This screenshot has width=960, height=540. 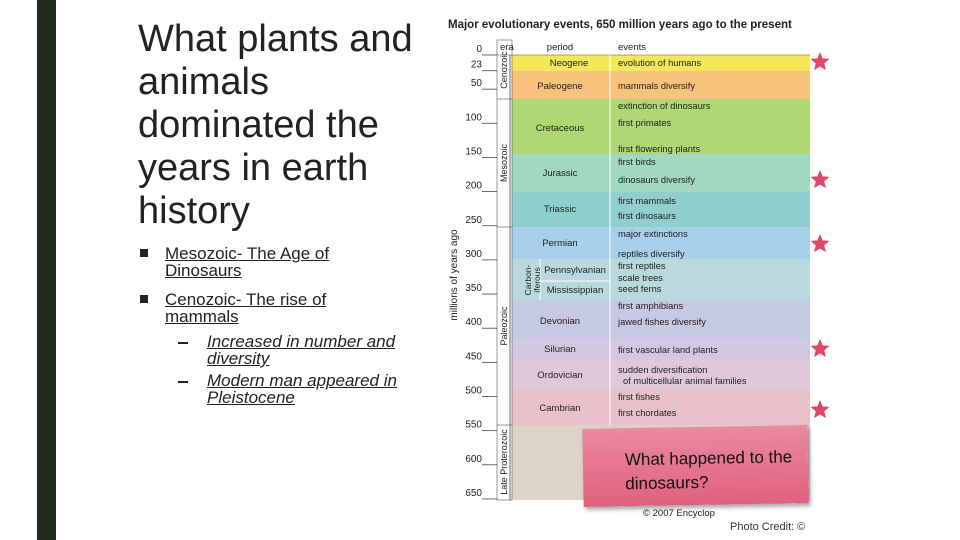 What do you see at coordinates (659, 149) in the screenshot?
I see `event-label: first flowering plants` at bounding box center [659, 149].